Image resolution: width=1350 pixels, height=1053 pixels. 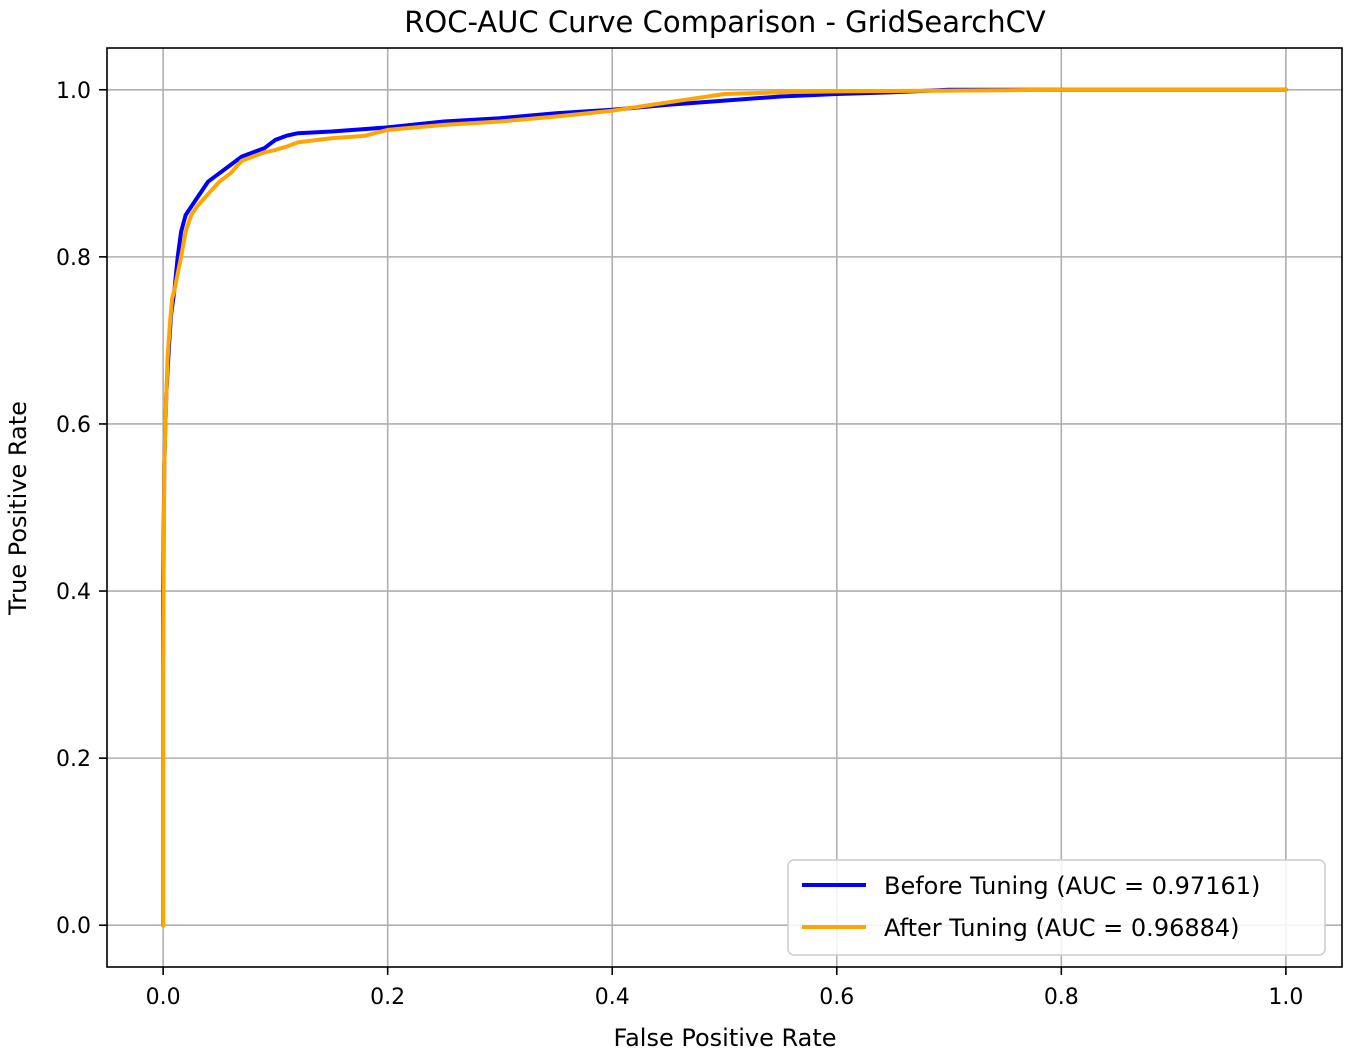 I want to click on y-tick-label: 0.4, so click(x=73, y=592).